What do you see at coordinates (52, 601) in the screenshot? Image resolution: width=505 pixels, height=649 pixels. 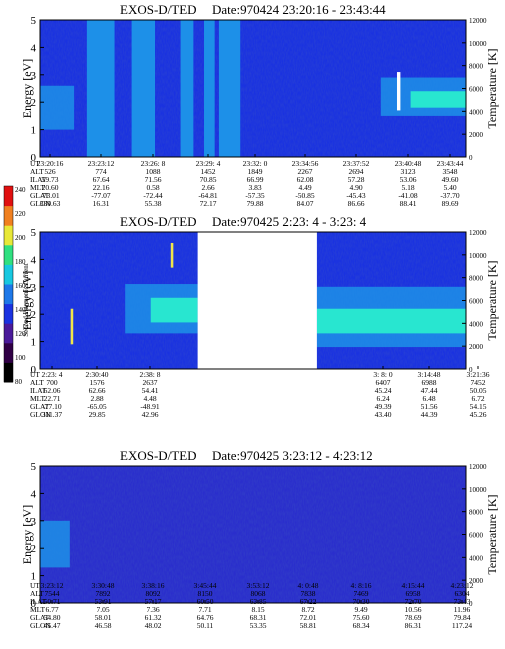 I see `table-cell: 50.71` at bounding box center [52, 601].